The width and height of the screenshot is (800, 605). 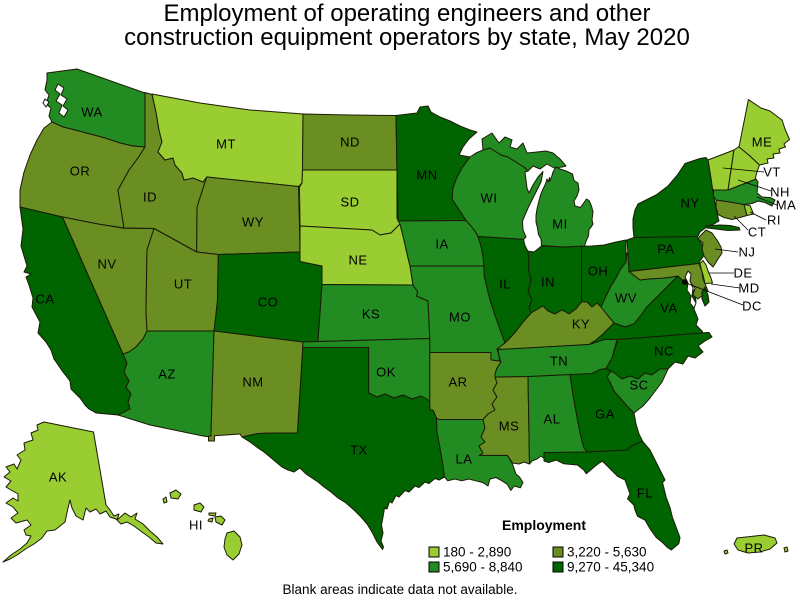 I want to click on svg-text: DE, so click(x=742, y=272).